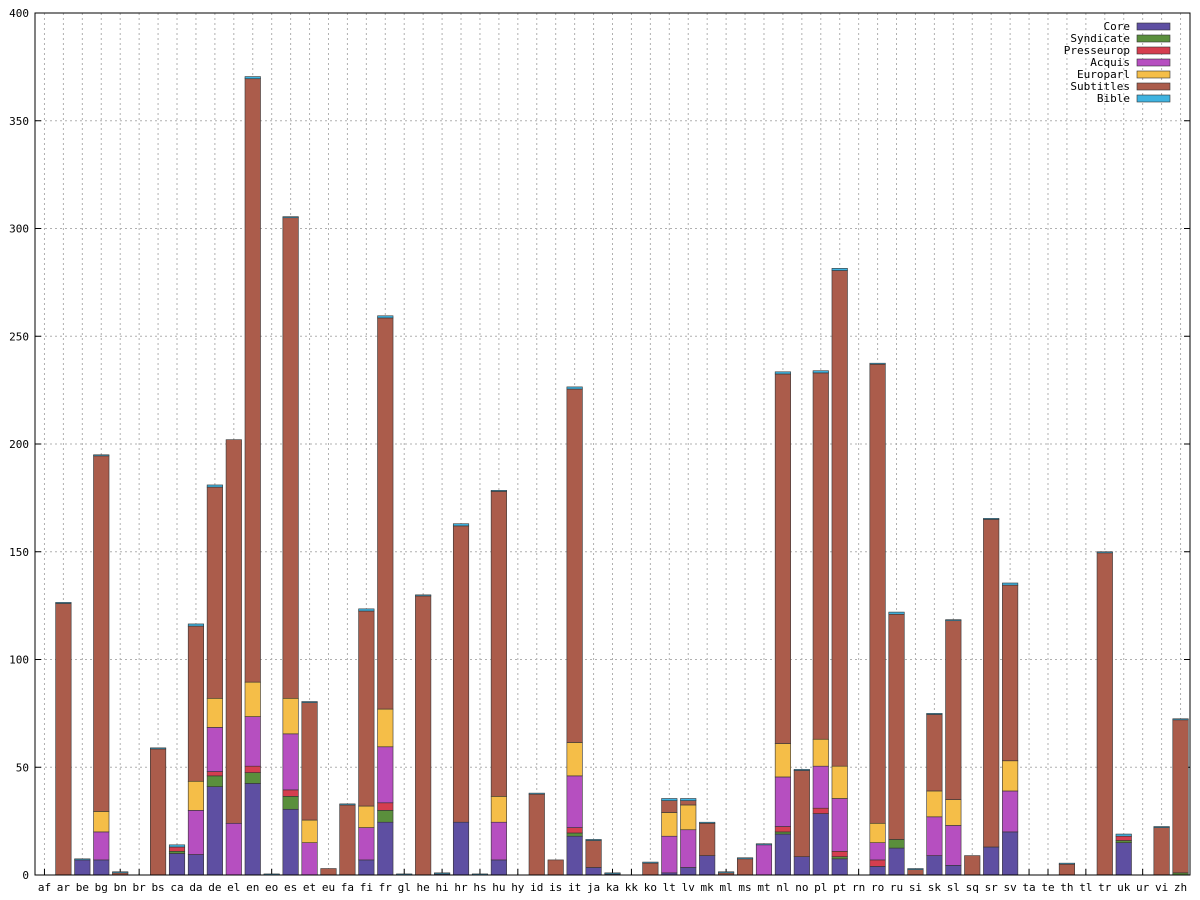 This screenshot has width=1200, height=900. I want to click on y-tick-label: 250, so click(19, 336).